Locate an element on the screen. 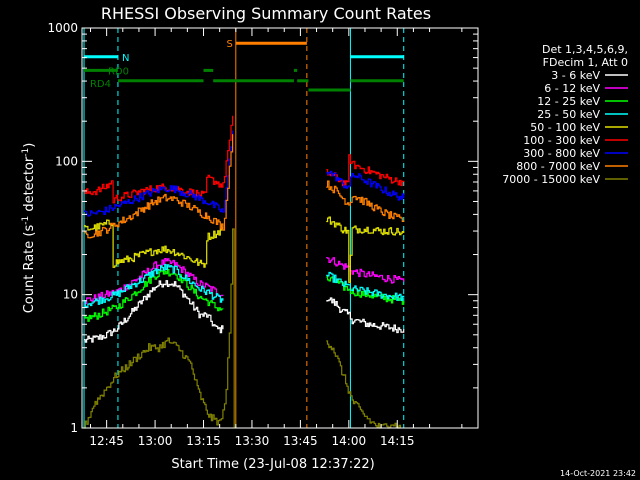 The image size is (640, 480). y-tick-label: 10 is located at coordinates (70, 295).